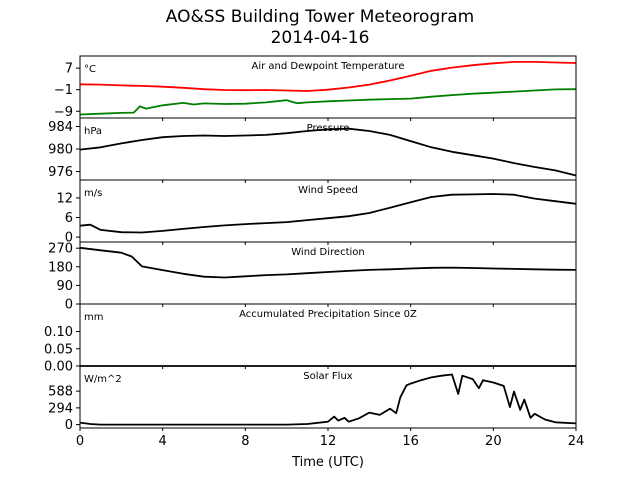  Describe the element at coordinates (320, 17) in the screenshot. I see `figure-title: AO&SS Building Tower Meteorogram` at that location.